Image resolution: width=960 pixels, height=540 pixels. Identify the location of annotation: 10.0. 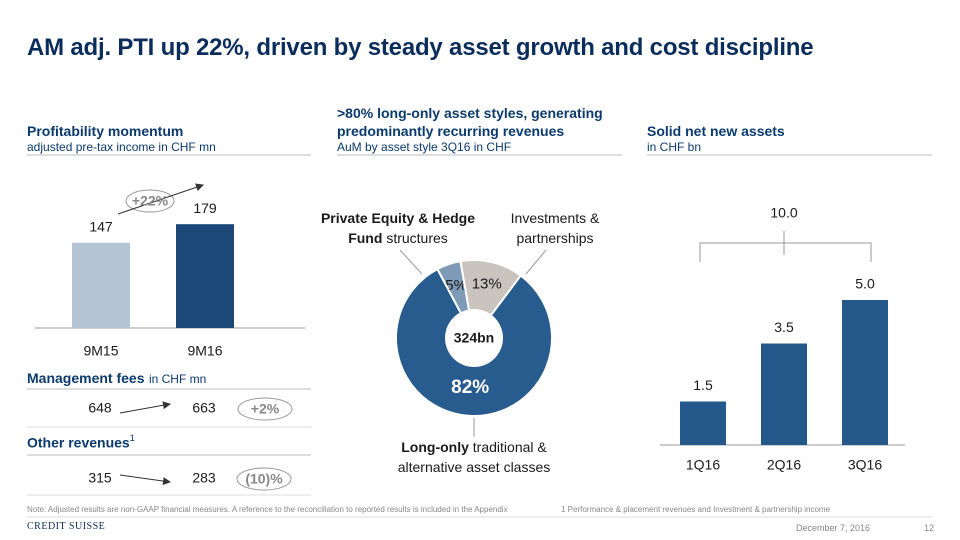
(783, 213).